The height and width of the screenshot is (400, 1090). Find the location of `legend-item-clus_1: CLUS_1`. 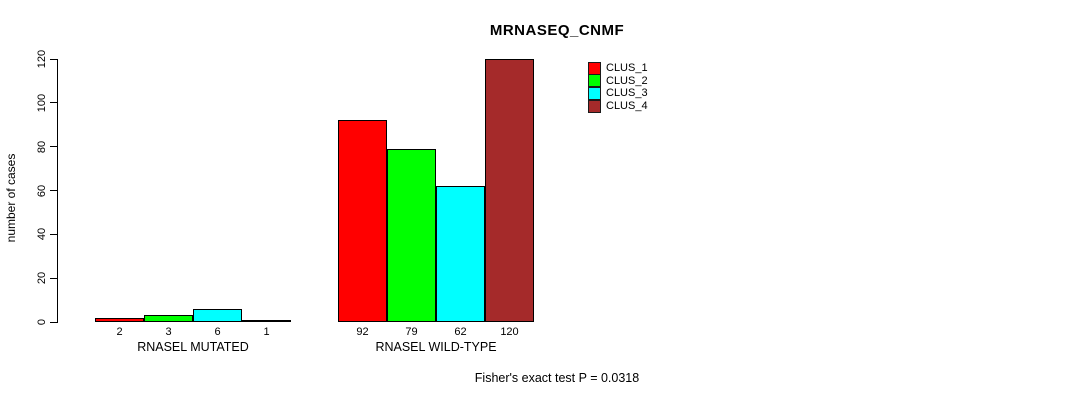

legend-item-clus_1: CLUS_1 is located at coordinates (618, 68).